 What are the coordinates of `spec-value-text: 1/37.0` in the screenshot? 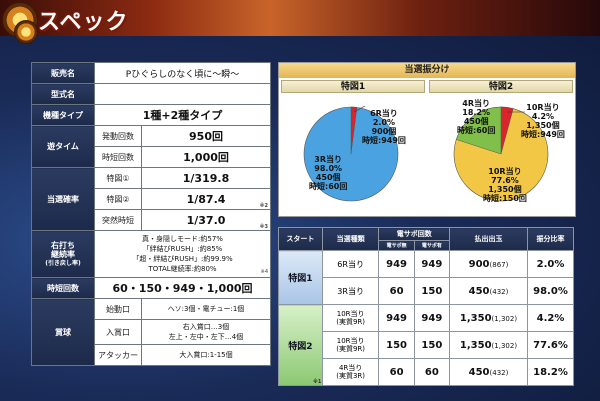 It's located at (206, 220).